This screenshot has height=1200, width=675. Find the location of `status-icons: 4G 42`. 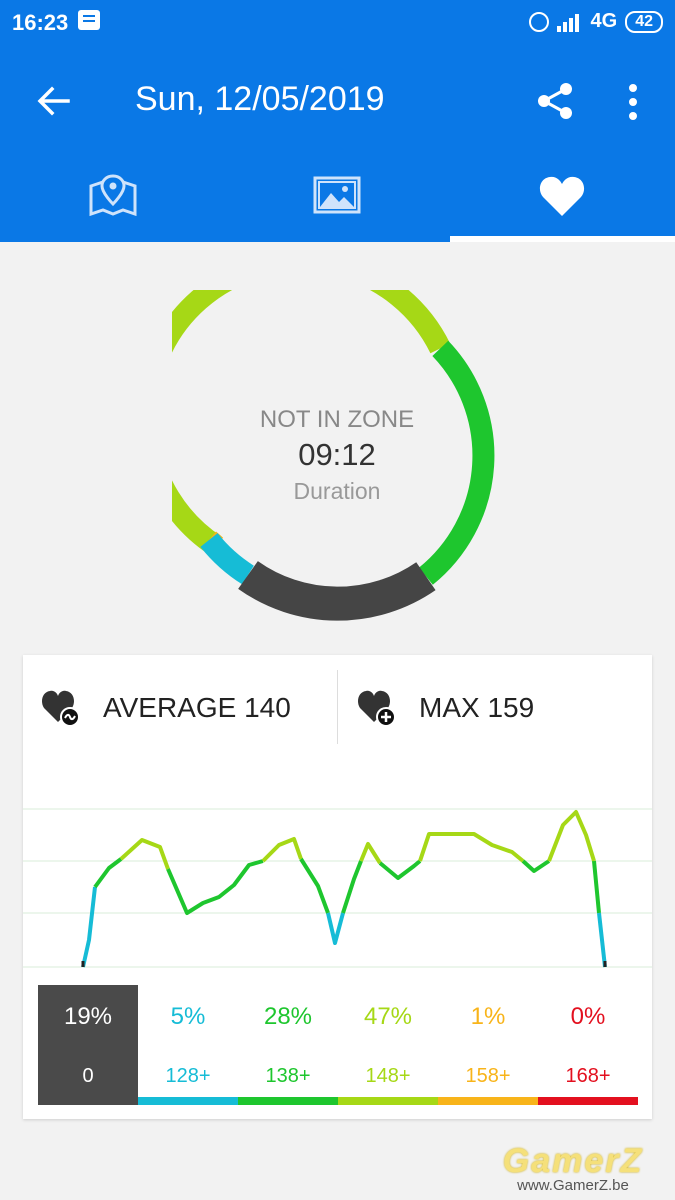

status-icons: 4G 42 is located at coordinates (595, 21).